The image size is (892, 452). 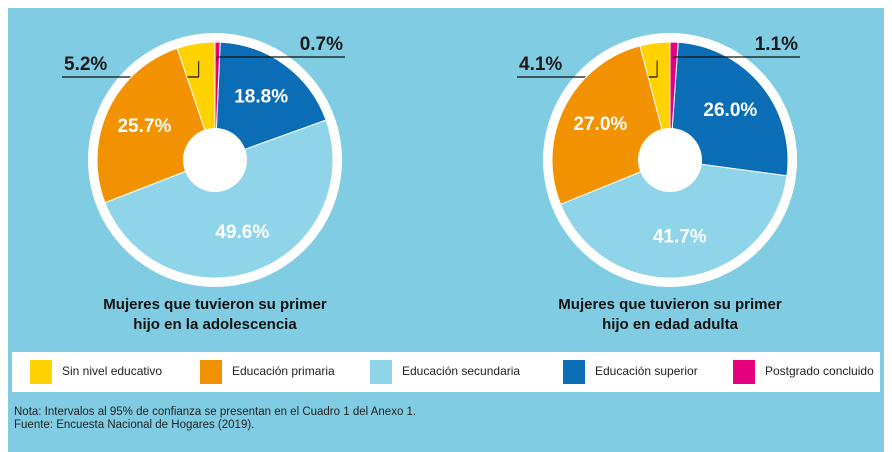 I want to click on value-label: 26.0%, so click(x=730, y=110).